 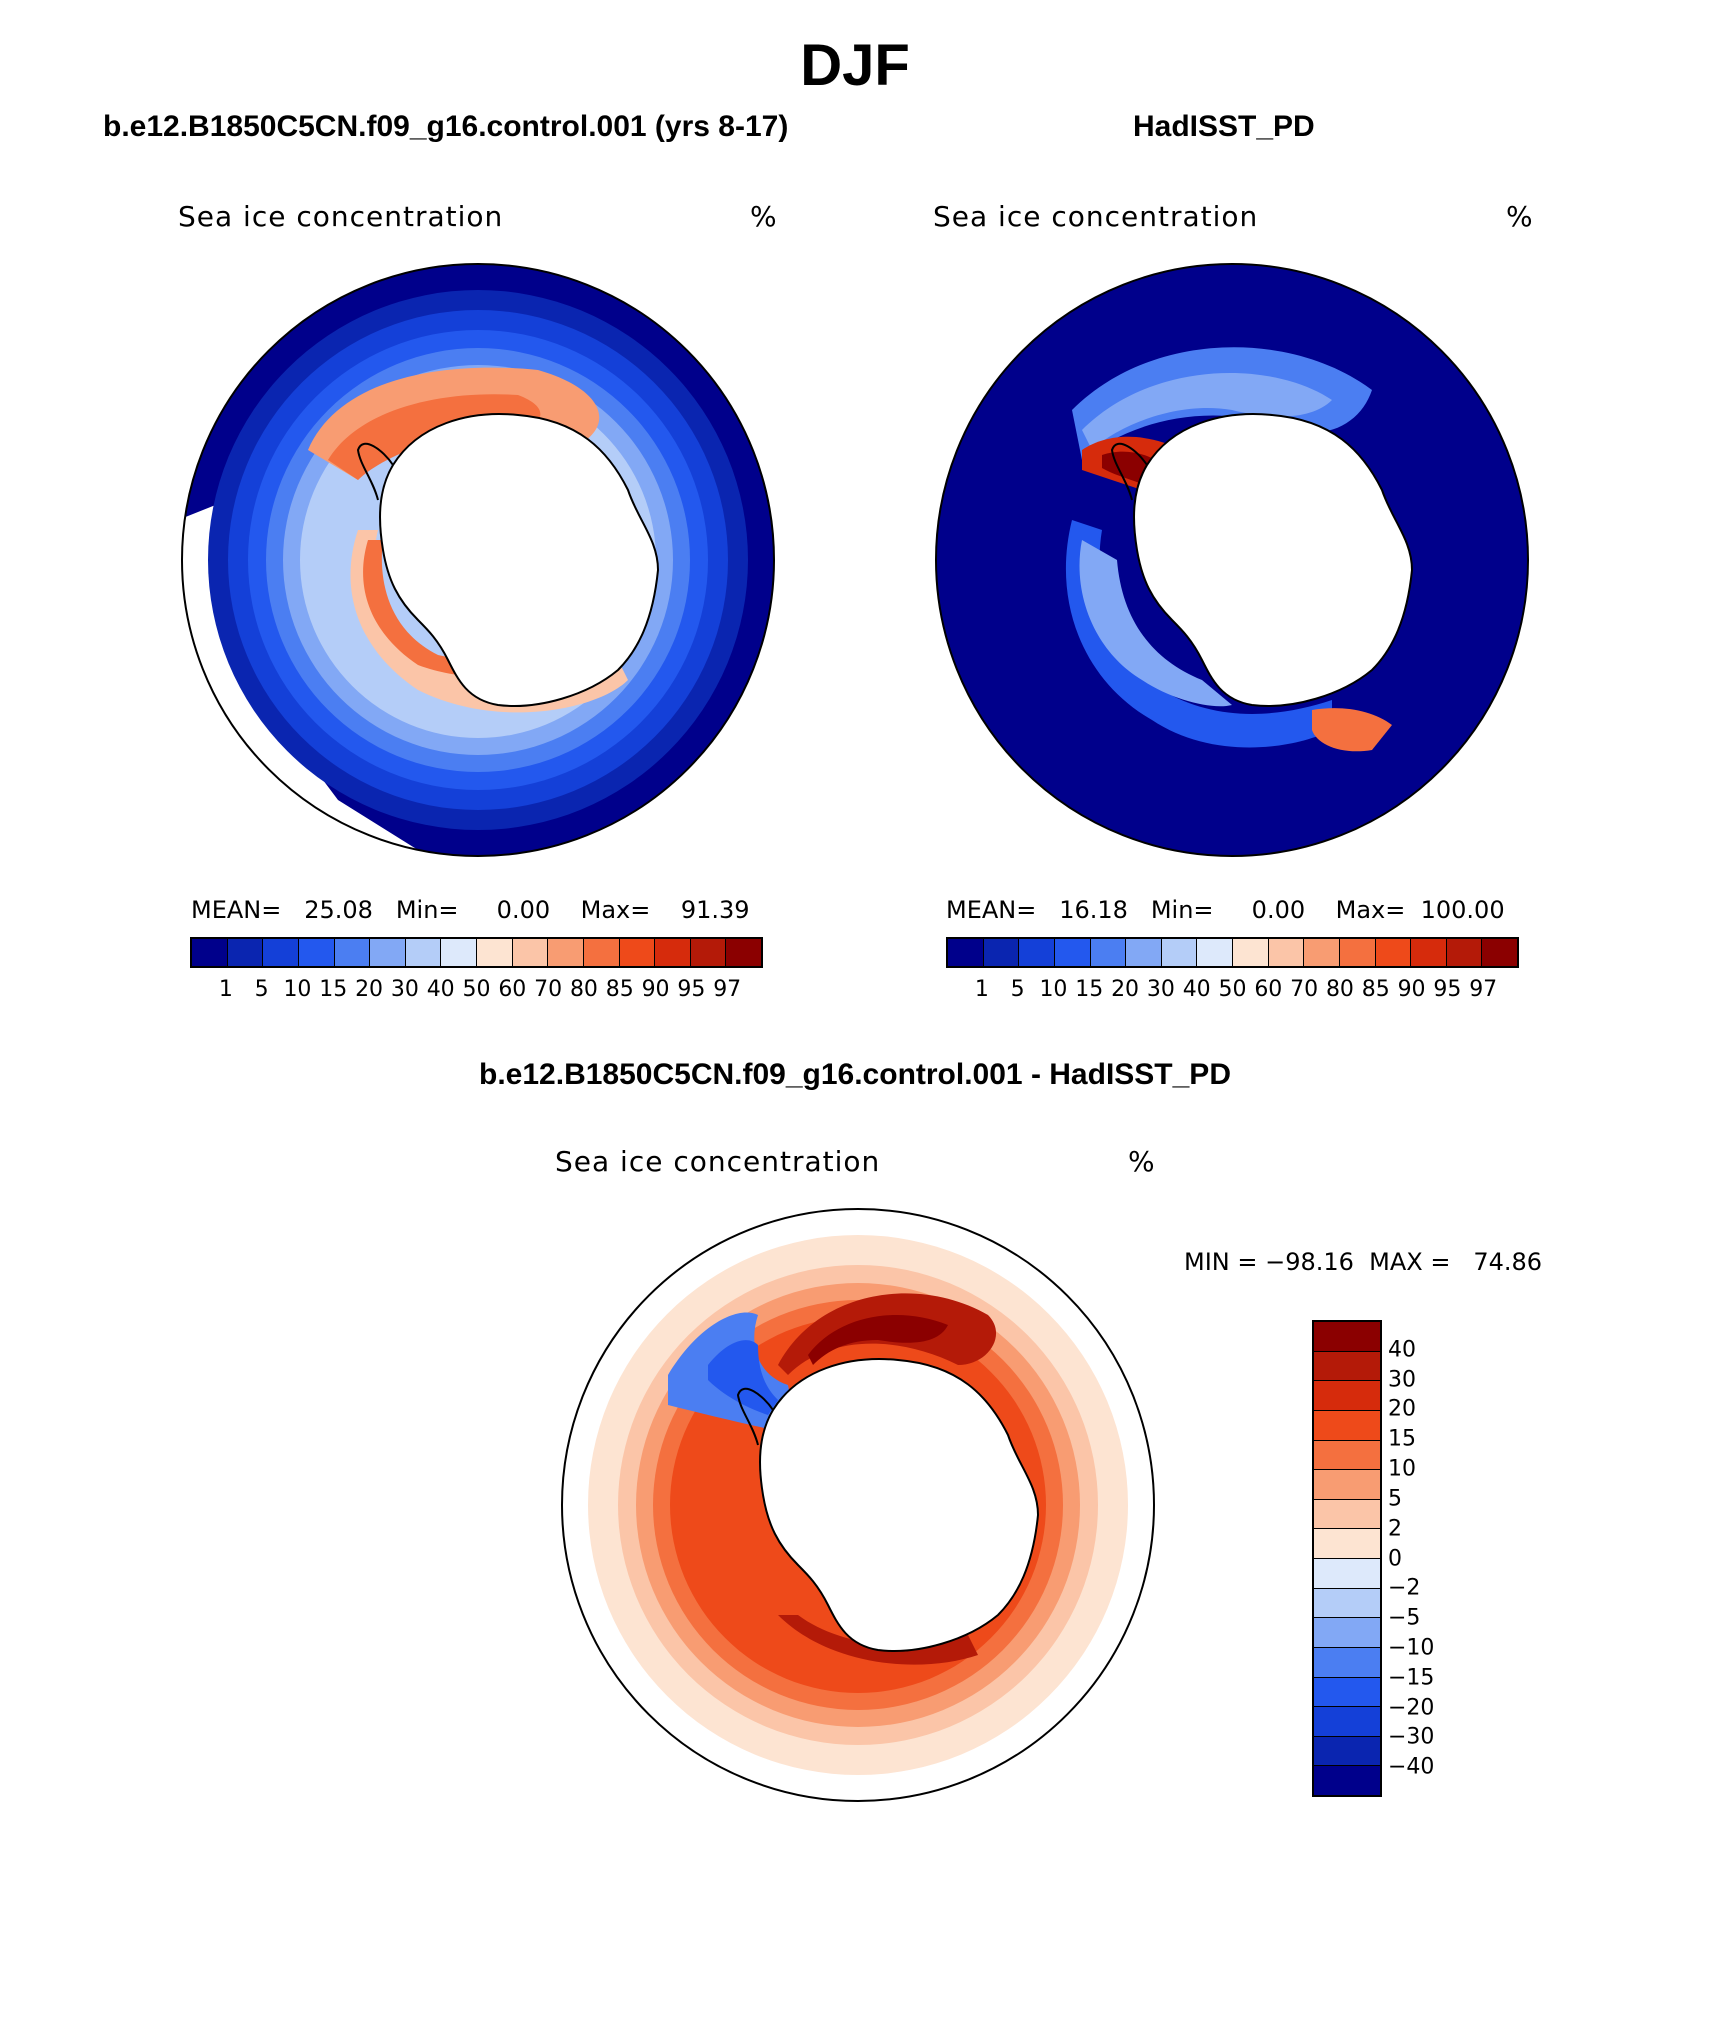 I want to click on panel-2-title: HadISST_PD, so click(x=1224, y=126).